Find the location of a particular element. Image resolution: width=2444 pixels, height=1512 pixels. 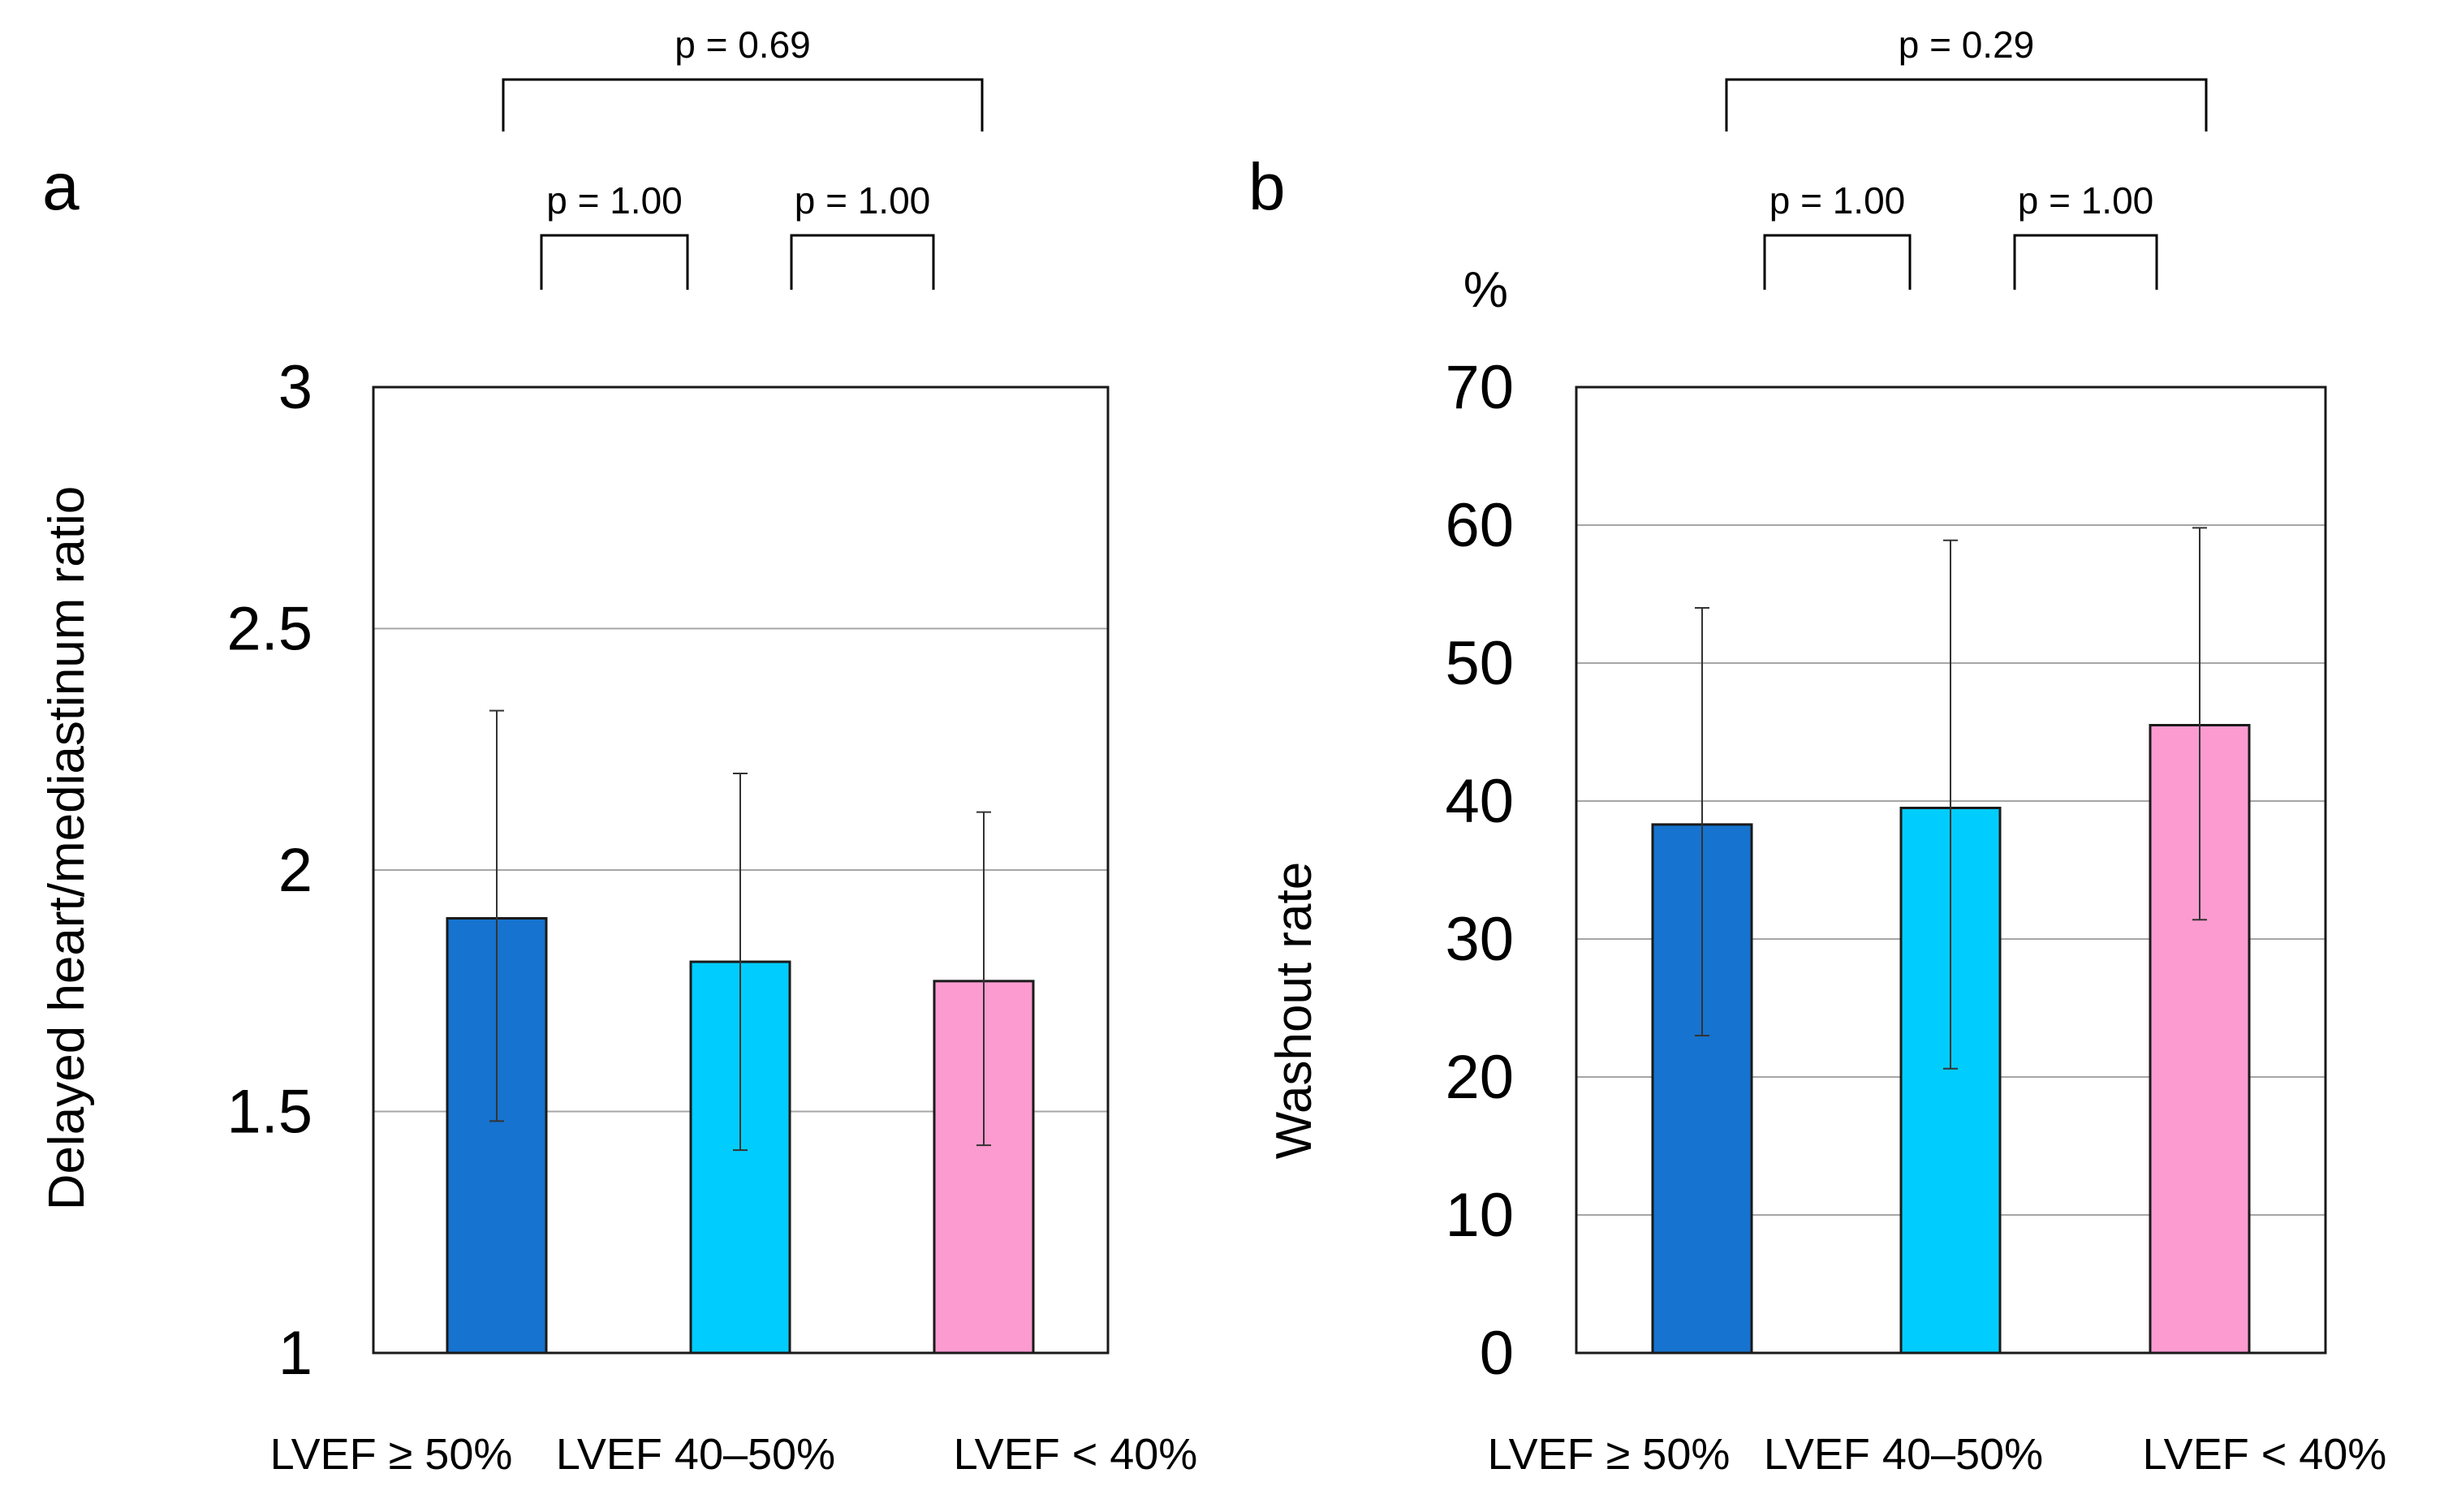

panel-letter: a is located at coordinates (61, 187).